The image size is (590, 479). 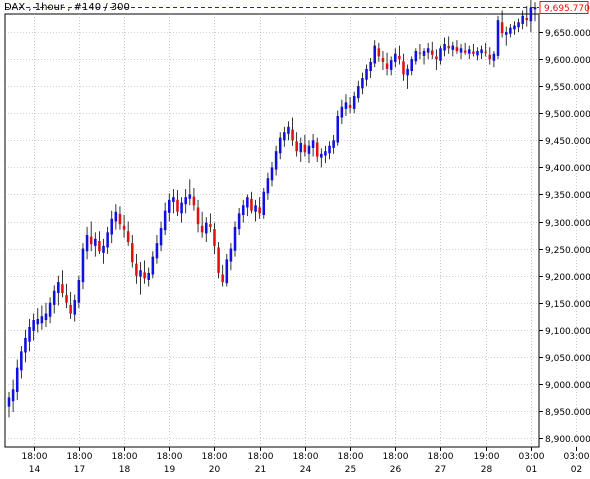 I want to click on y-tick-label: 9,200.000, so click(x=567, y=278).